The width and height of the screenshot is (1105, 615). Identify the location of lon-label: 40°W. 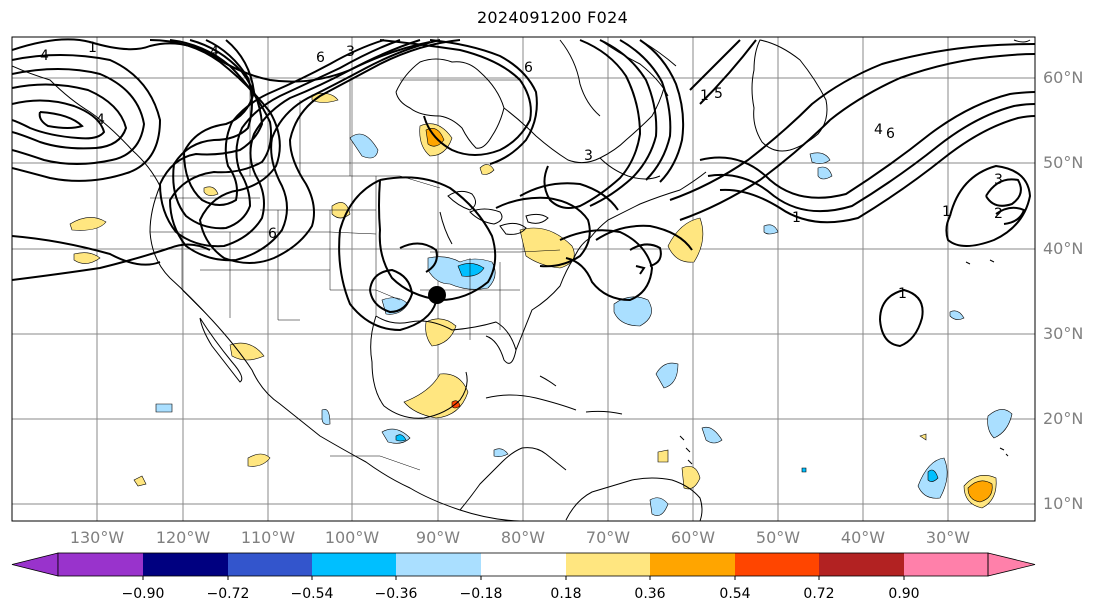
(863, 537).